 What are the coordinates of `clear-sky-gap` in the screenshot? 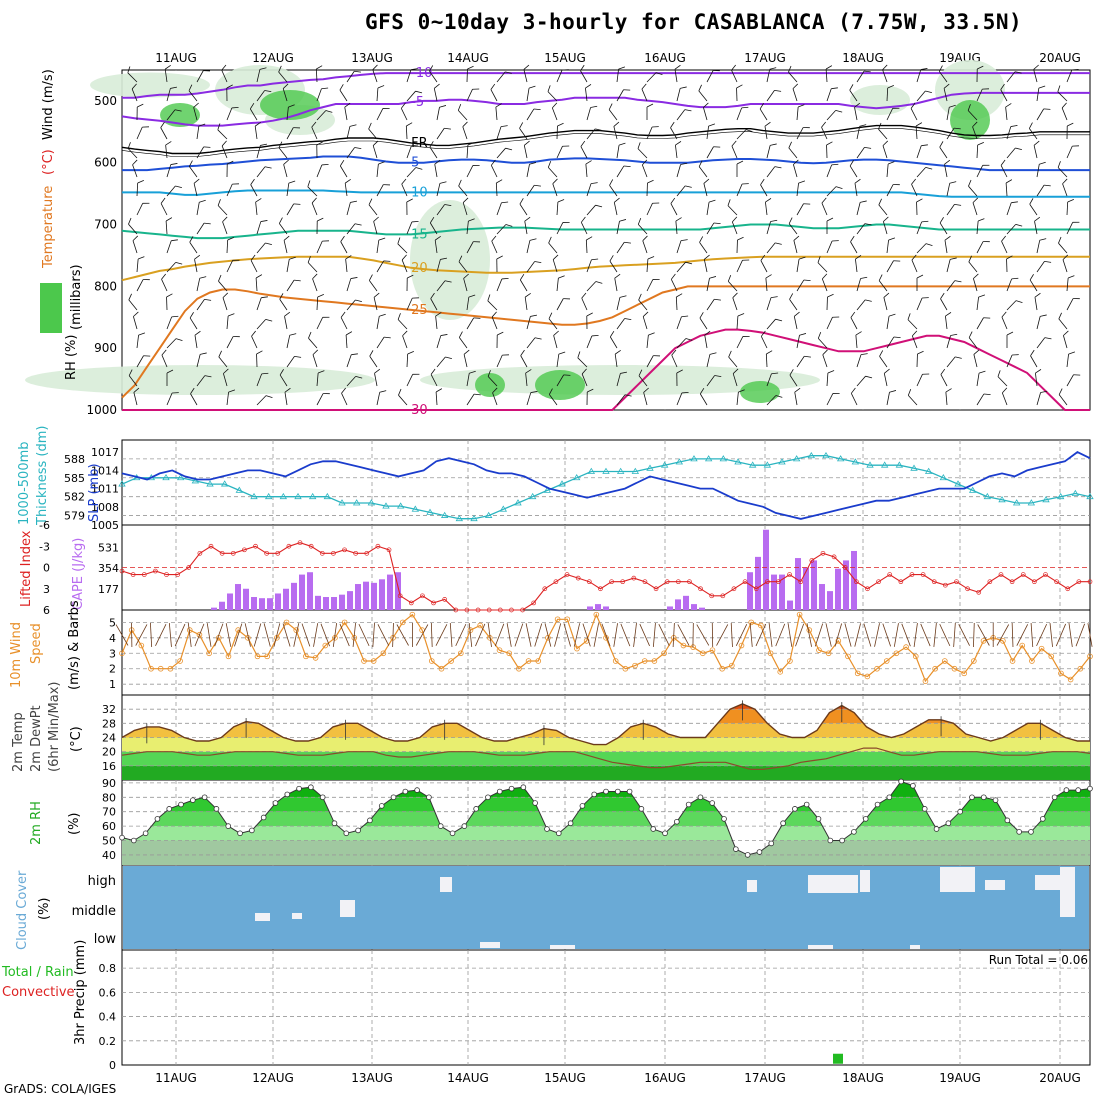 It's located at (915, 947).